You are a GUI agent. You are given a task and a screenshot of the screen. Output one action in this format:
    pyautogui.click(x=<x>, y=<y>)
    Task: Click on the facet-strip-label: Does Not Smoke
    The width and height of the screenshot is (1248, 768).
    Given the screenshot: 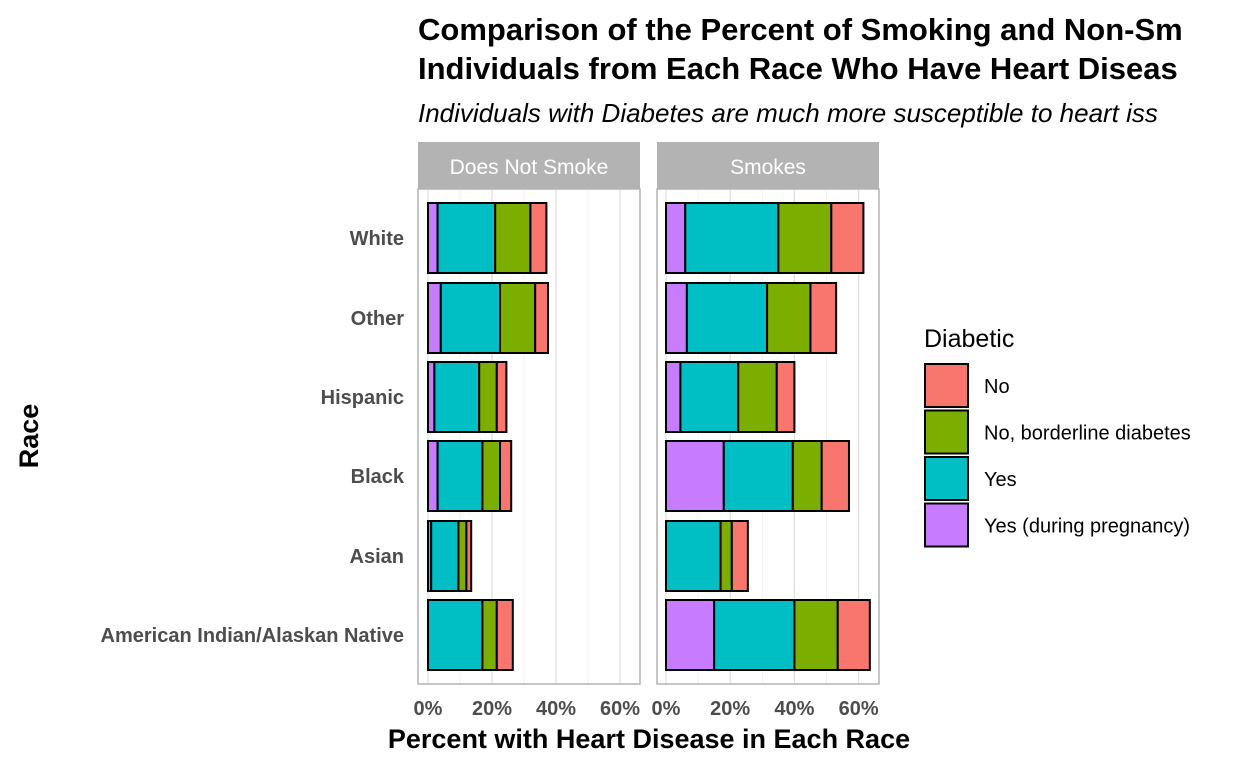 What is the action you would take?
    pyautogui.click(x=529, y=167)
    